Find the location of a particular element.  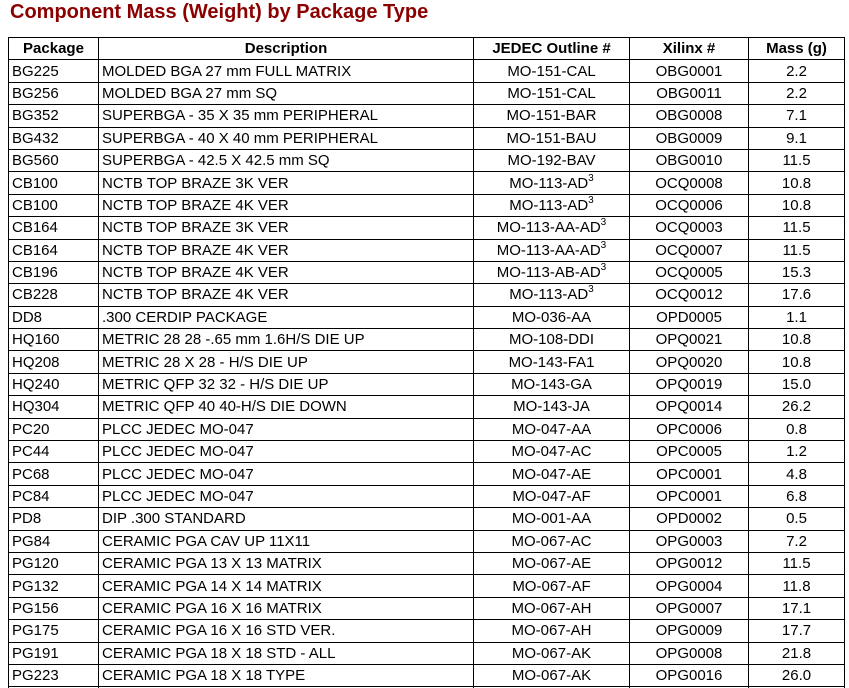

cell-package: PG175 is located at coordinates (53, 631).